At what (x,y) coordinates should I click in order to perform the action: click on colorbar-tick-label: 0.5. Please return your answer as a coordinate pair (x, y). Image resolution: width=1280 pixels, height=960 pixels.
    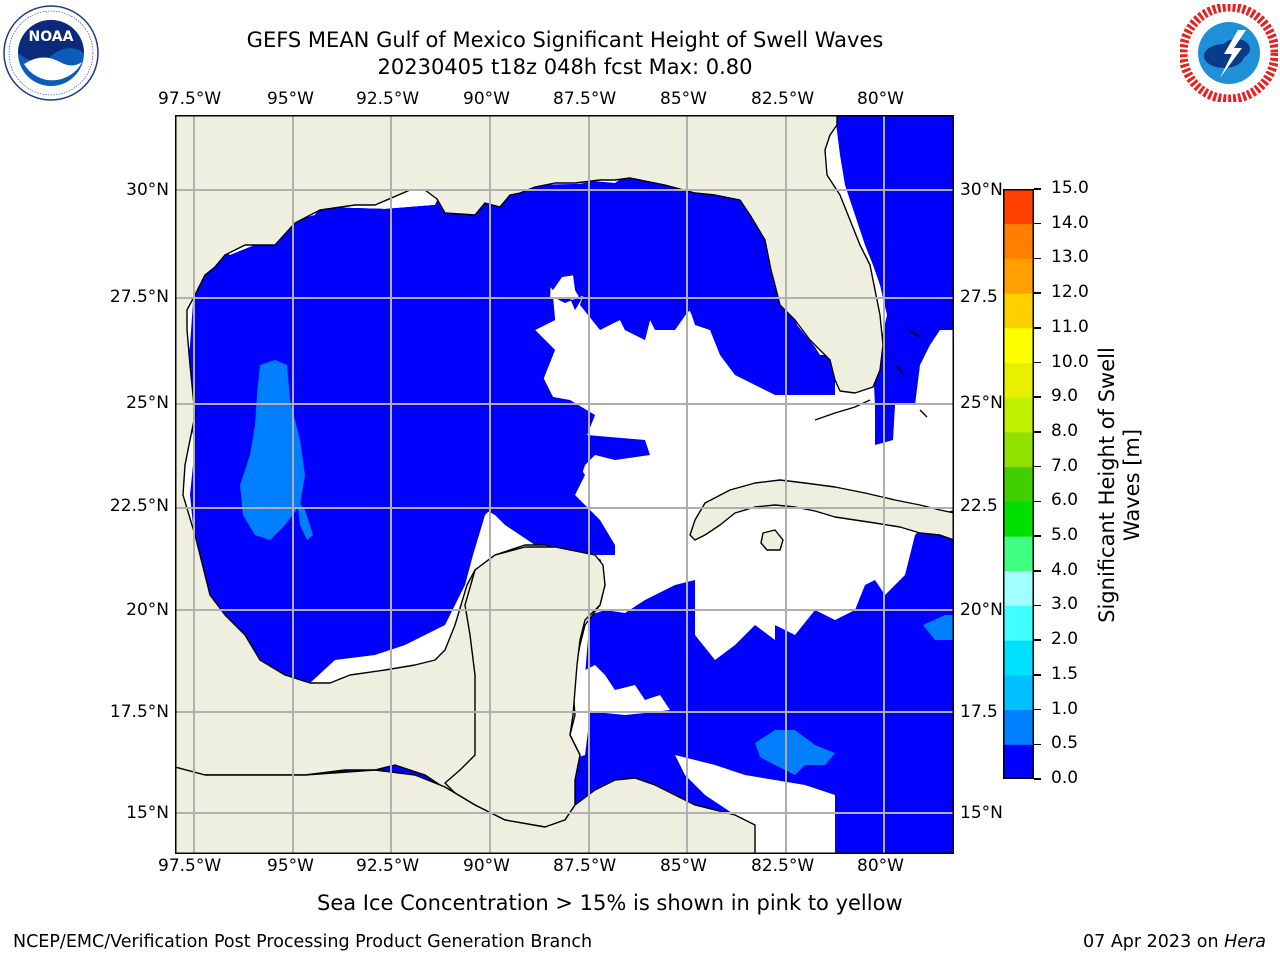
    Looking at the image, I should click on (1065, 743).